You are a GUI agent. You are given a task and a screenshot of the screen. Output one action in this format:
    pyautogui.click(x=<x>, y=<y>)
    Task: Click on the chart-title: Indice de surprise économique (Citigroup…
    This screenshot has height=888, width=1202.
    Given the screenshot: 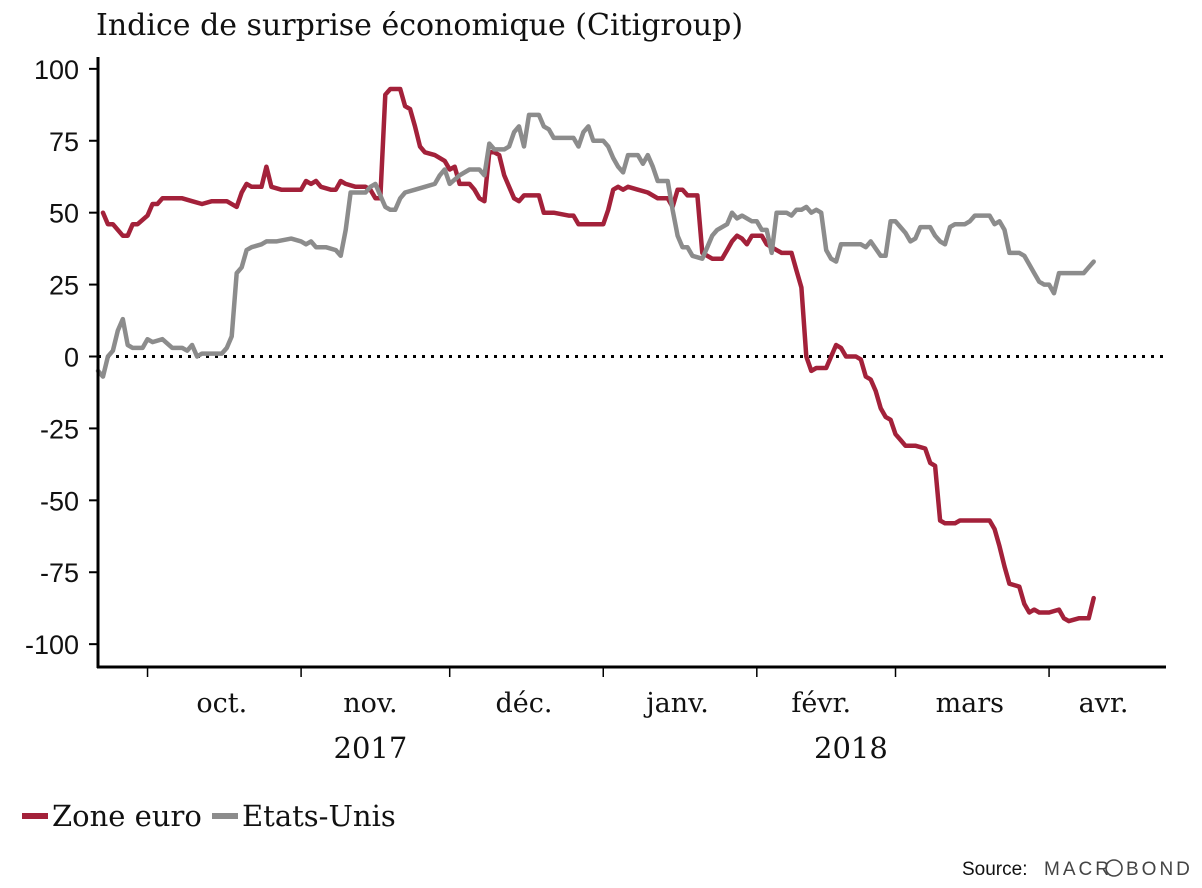 What is the action you would take?
    pyautogui.click(x=419, y=25)
    